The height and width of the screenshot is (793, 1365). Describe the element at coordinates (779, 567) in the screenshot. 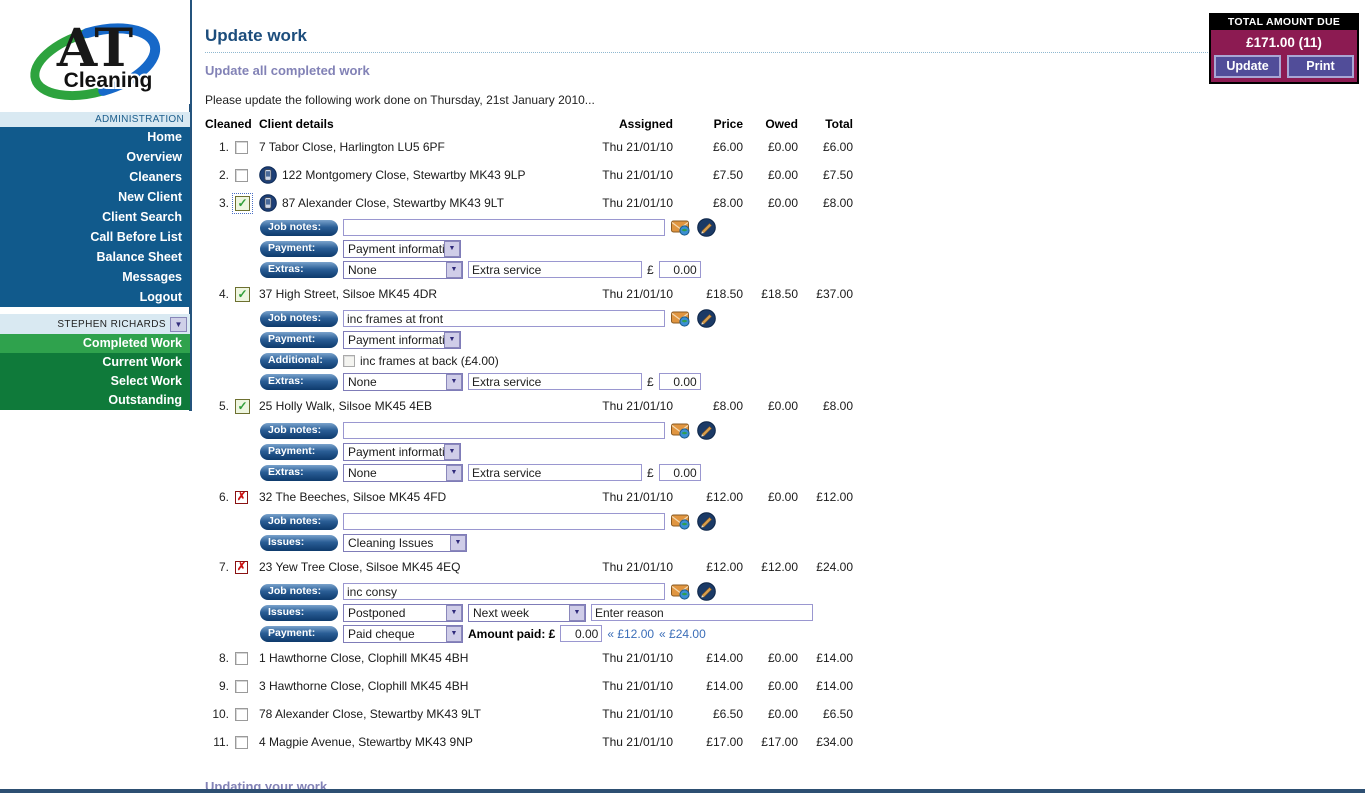

I see `owed-value: £12.00` at that location.